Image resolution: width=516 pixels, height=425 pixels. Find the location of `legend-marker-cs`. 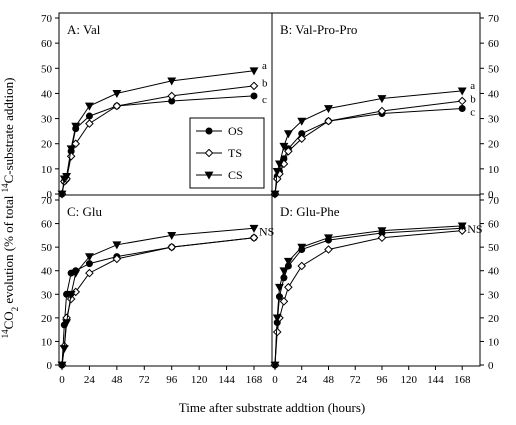

legend-marker-cs is located at coordinates (209, 175).